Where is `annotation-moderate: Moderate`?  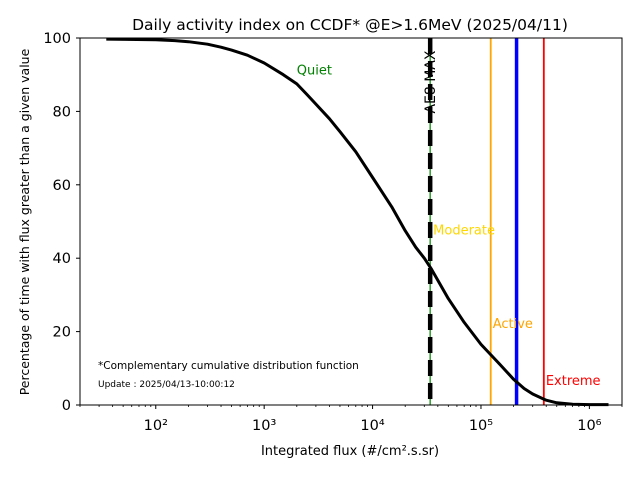 annotation-moderate: Moderate is located at coordinates (464, 230).